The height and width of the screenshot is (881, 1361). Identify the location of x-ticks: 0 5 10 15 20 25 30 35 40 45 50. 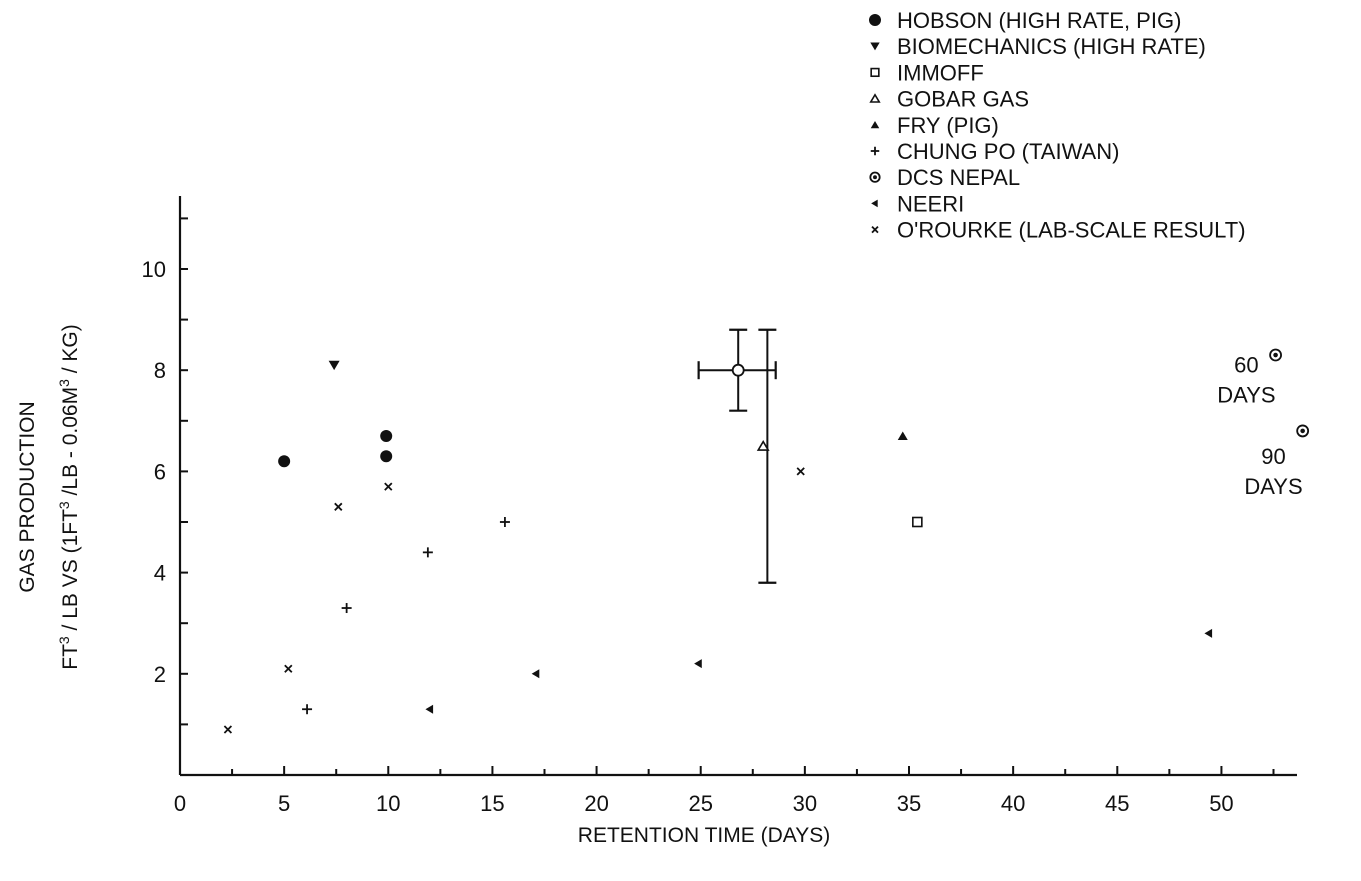
(724, 791).